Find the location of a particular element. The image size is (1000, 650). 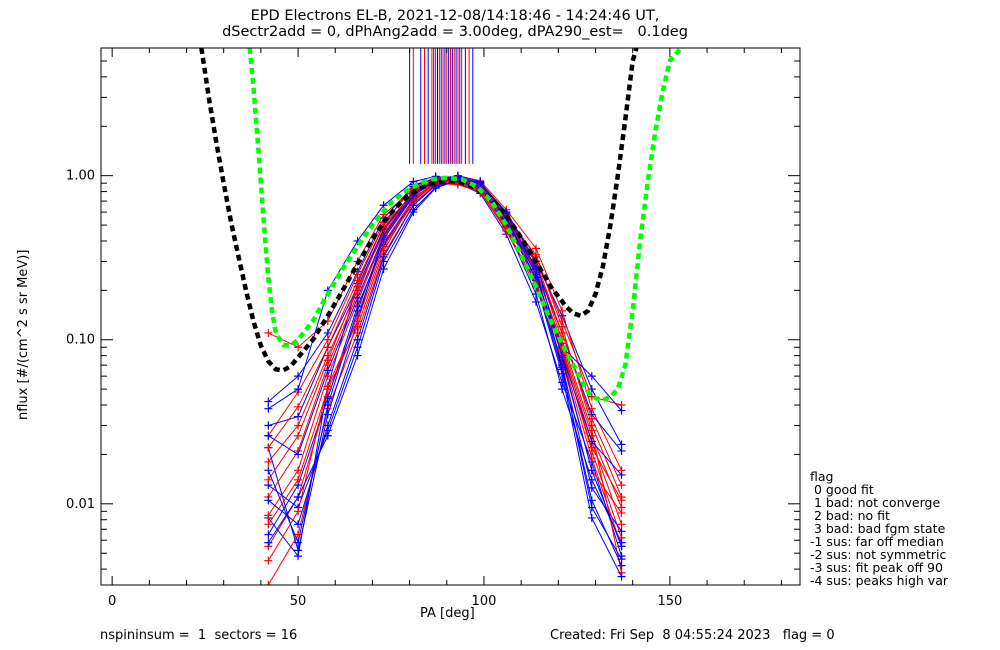

flag-legend-item: -3 sus: fit peak off 90 is located at coordinates (876, 567).